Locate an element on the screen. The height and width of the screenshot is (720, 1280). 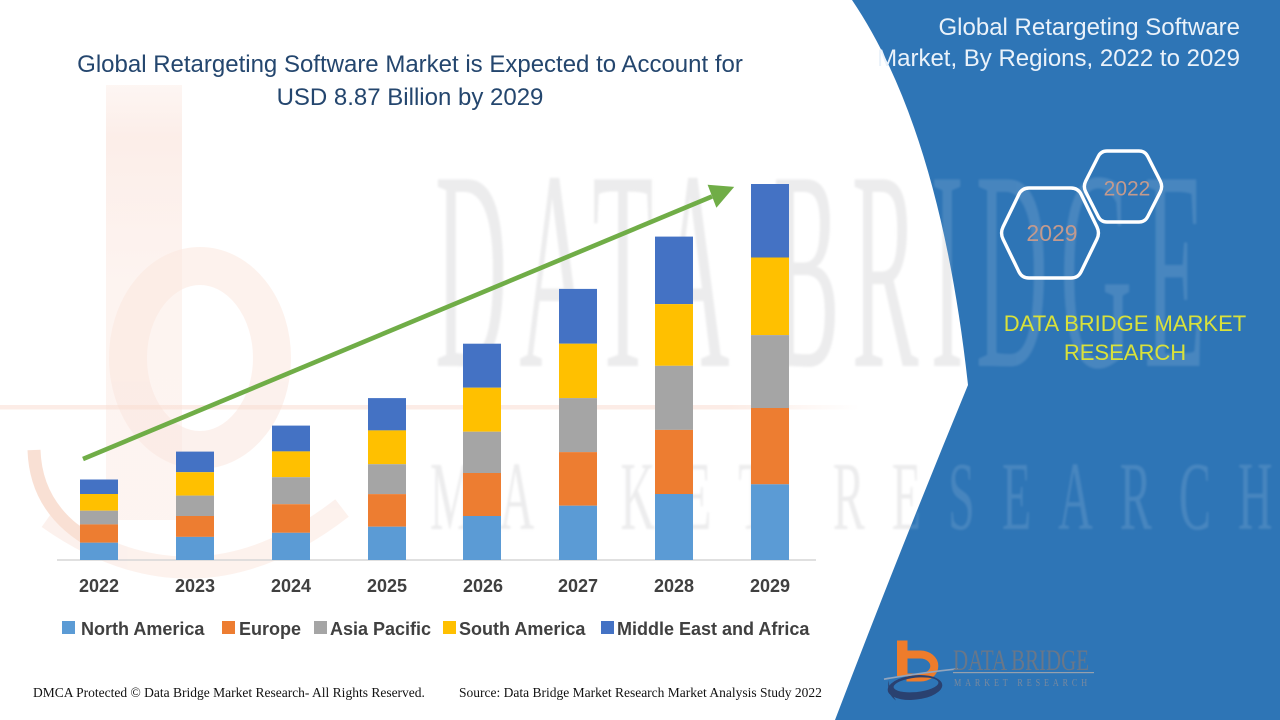
svg-text: DATA BRIDGE is located at coordinates (1021, 660).